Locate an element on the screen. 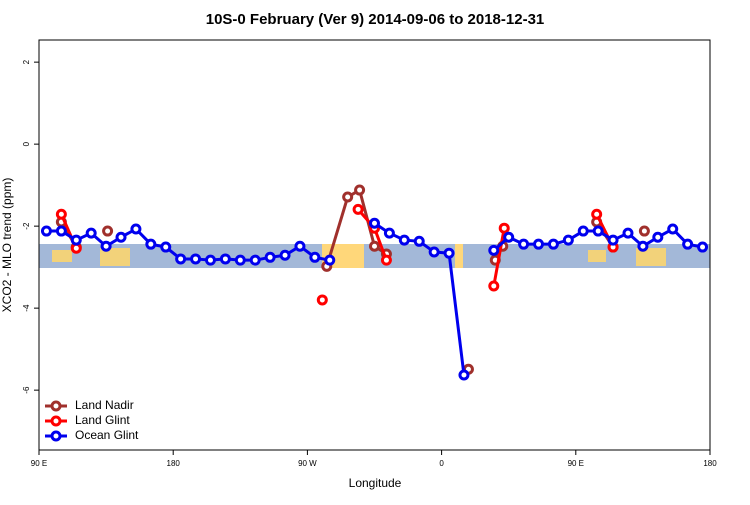 The height and width of the screenshot is (505, 750). legend-label: Ocean Glint is located at coordinates (107, 435).